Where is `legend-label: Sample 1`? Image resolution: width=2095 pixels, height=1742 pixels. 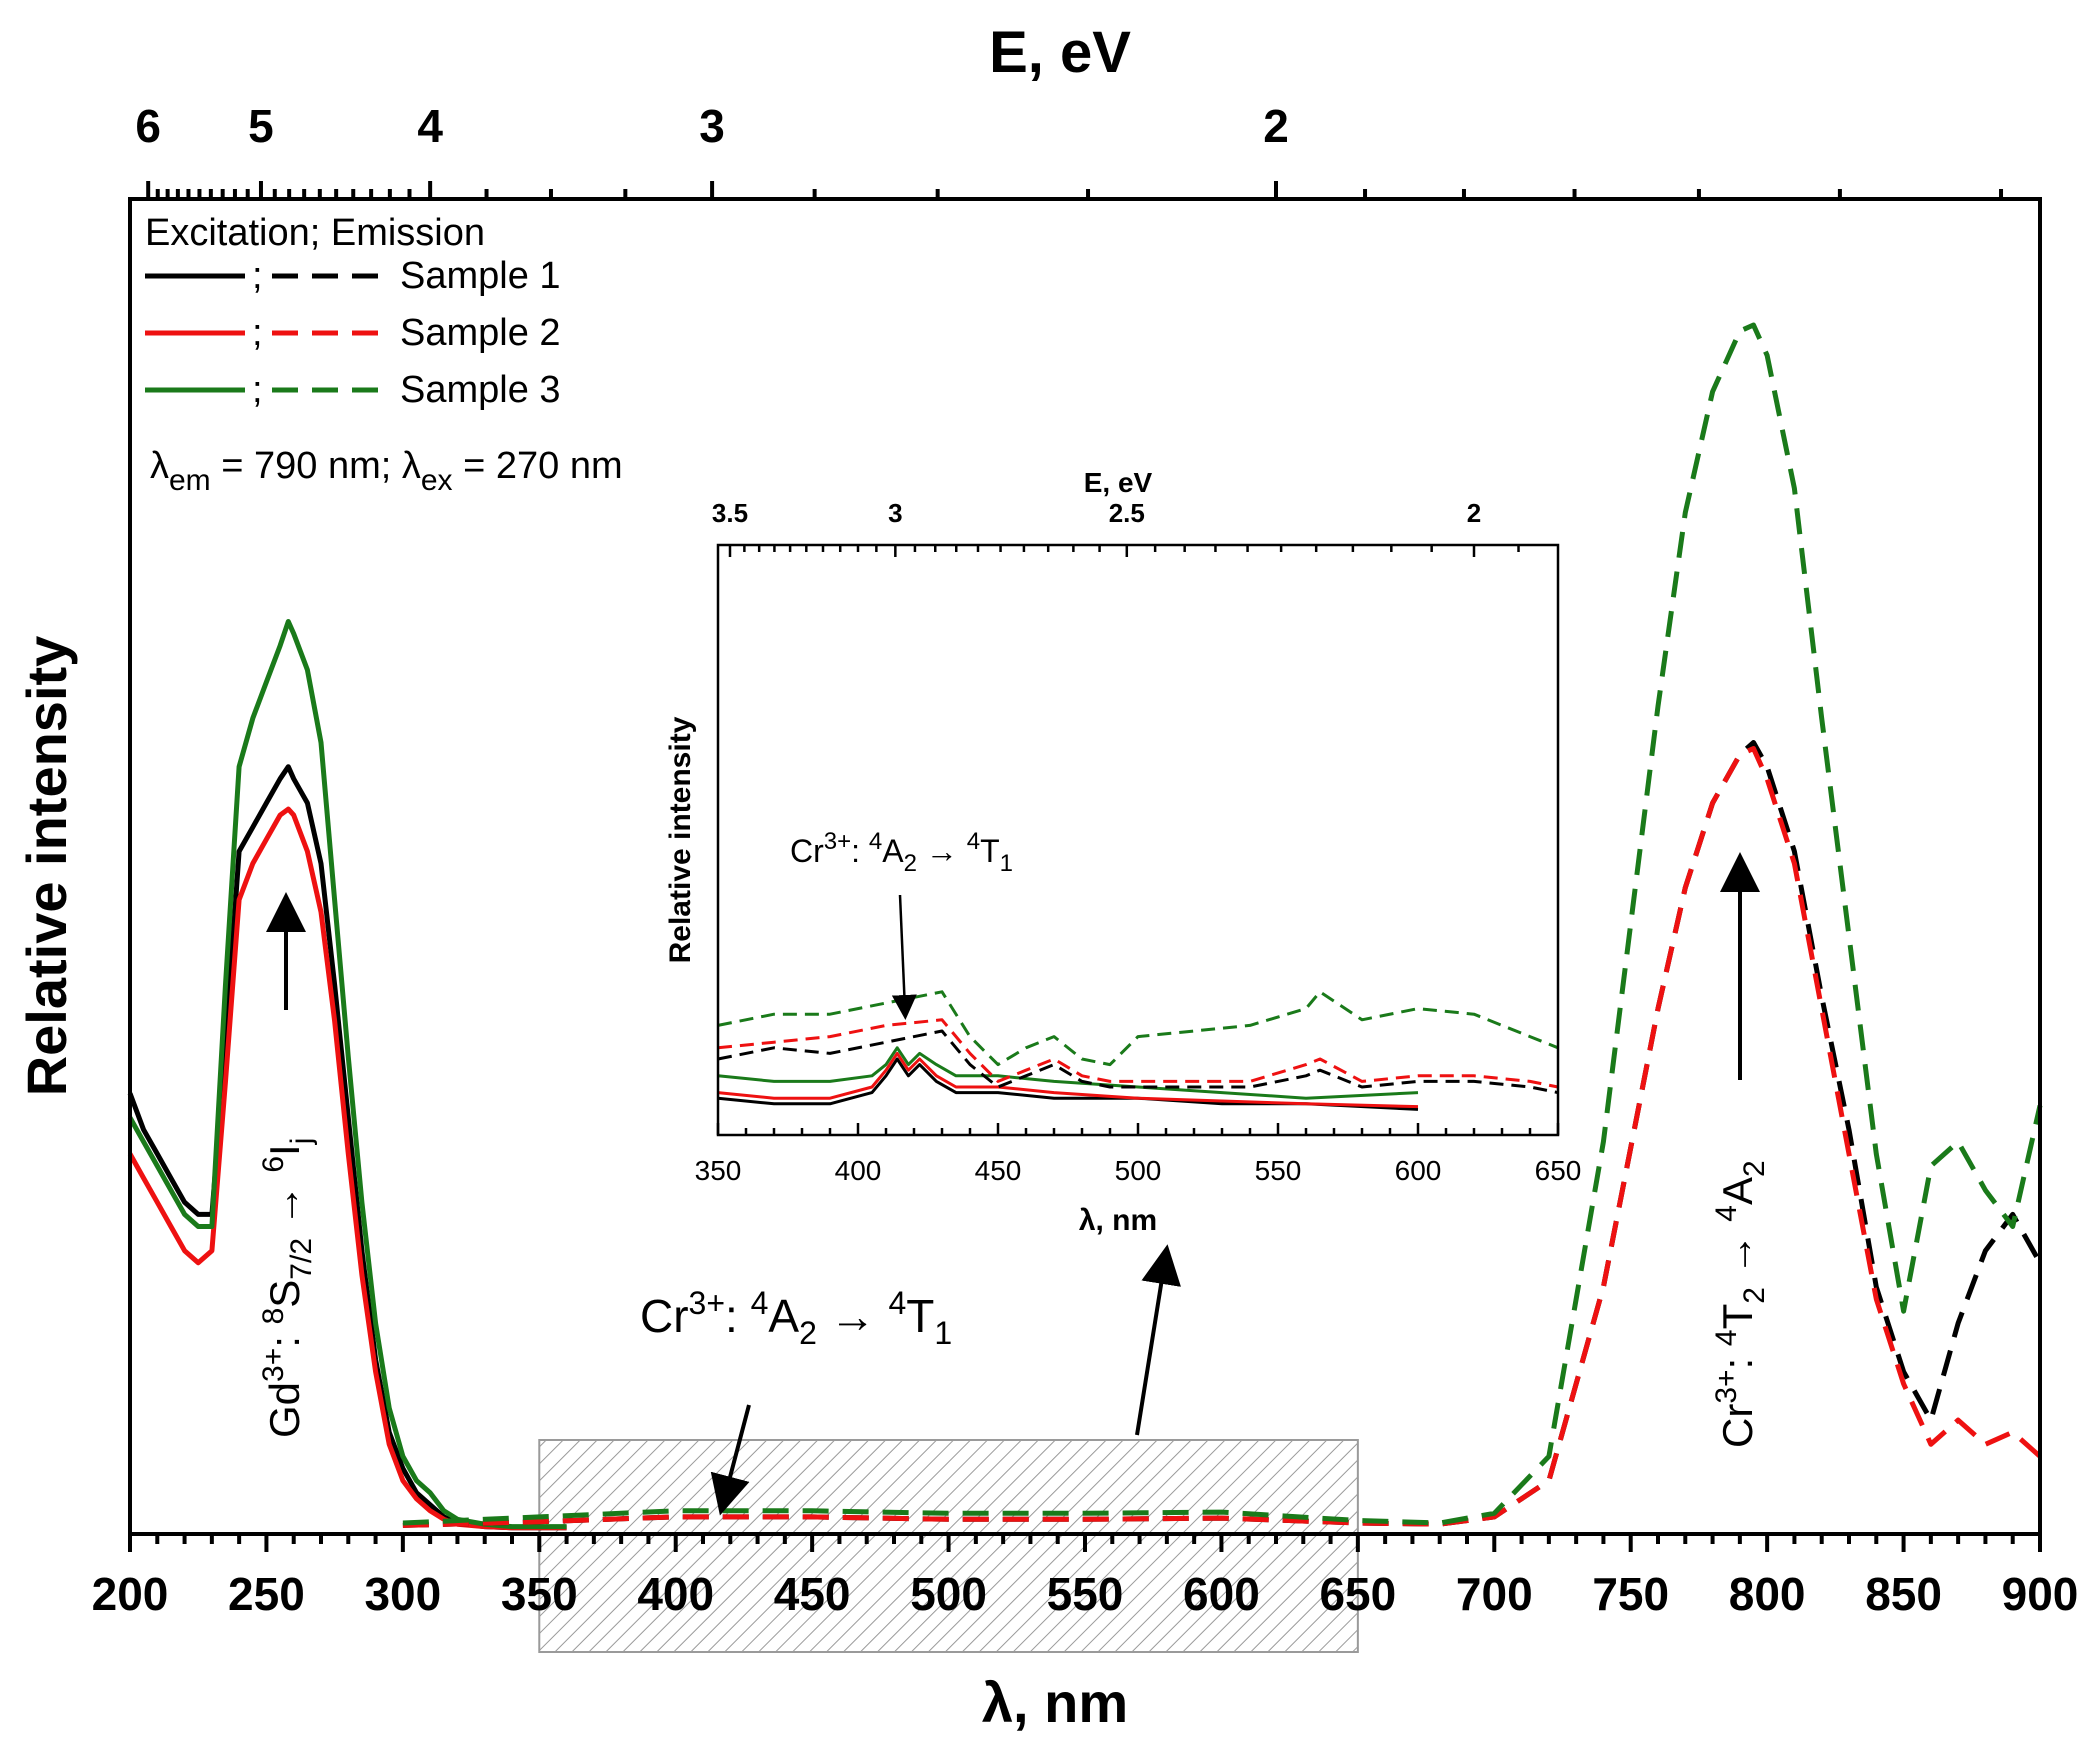 legend-label: Sample 1 is located at coordinates (480, 276).